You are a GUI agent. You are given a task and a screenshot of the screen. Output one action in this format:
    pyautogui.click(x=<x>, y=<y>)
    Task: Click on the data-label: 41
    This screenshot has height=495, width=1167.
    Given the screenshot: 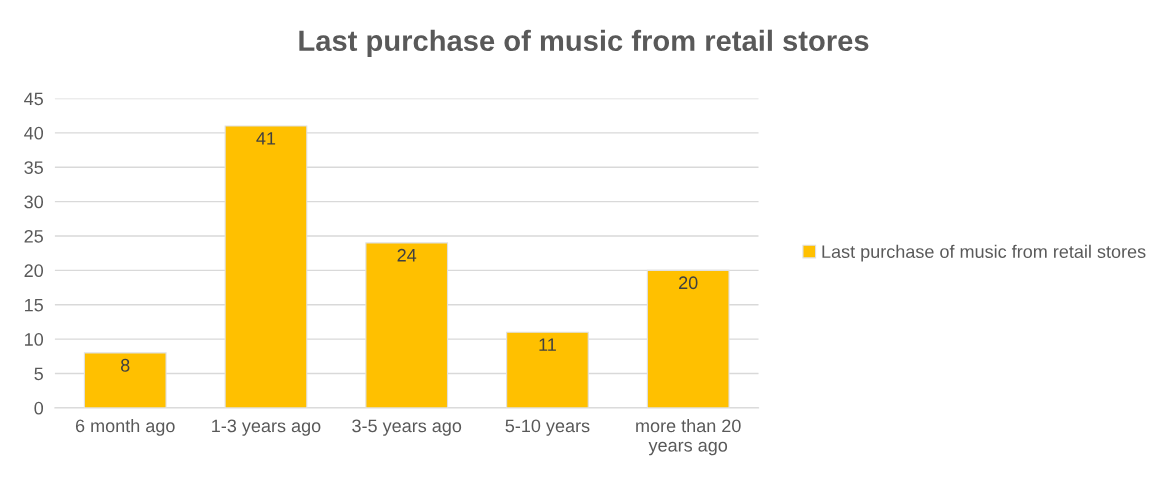 What is the action you would take?
    pyautogui.click(x=266, y=138)
    